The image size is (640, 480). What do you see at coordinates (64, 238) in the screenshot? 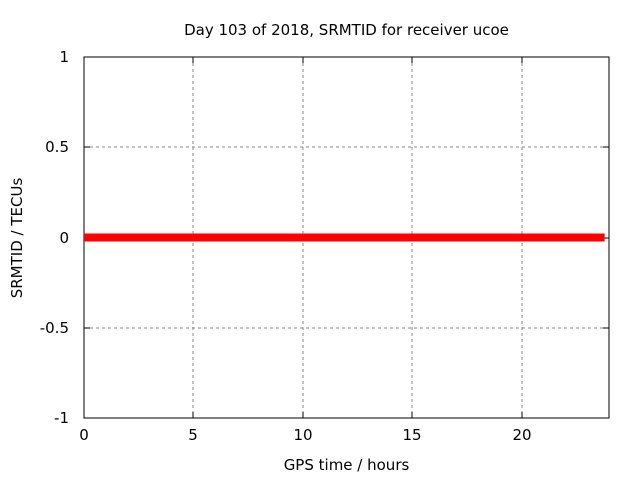
I see `y-tick-label: 0` at bounding box center [64, 238].